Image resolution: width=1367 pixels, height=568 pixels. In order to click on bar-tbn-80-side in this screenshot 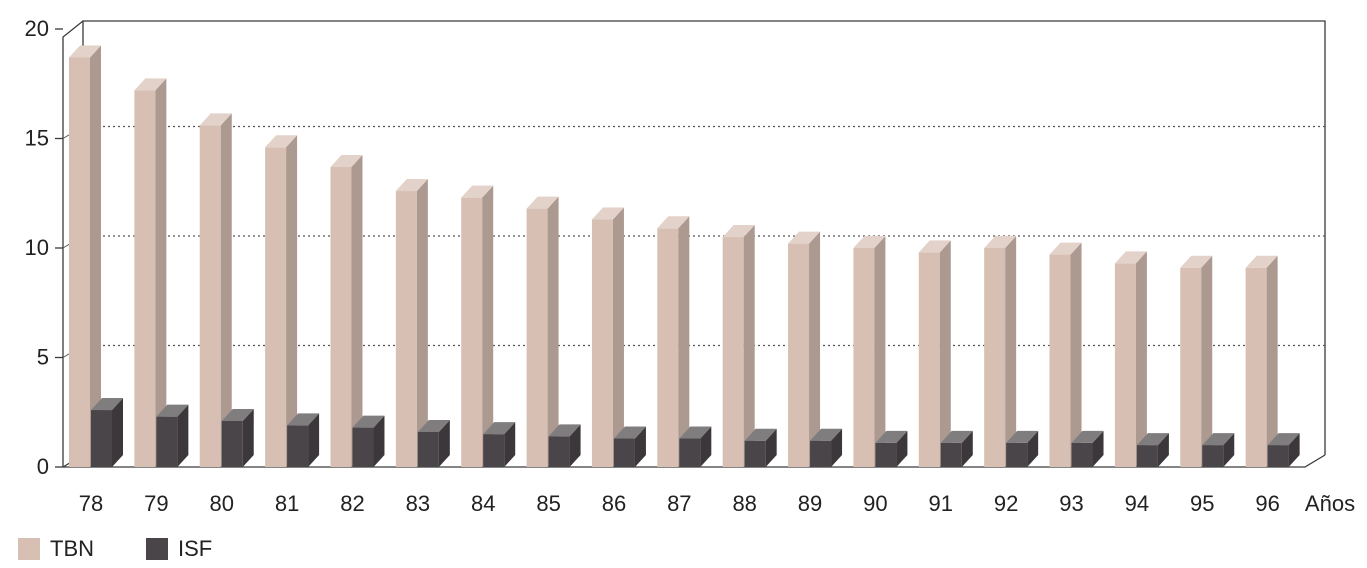, I will do `click(226, 290)`.